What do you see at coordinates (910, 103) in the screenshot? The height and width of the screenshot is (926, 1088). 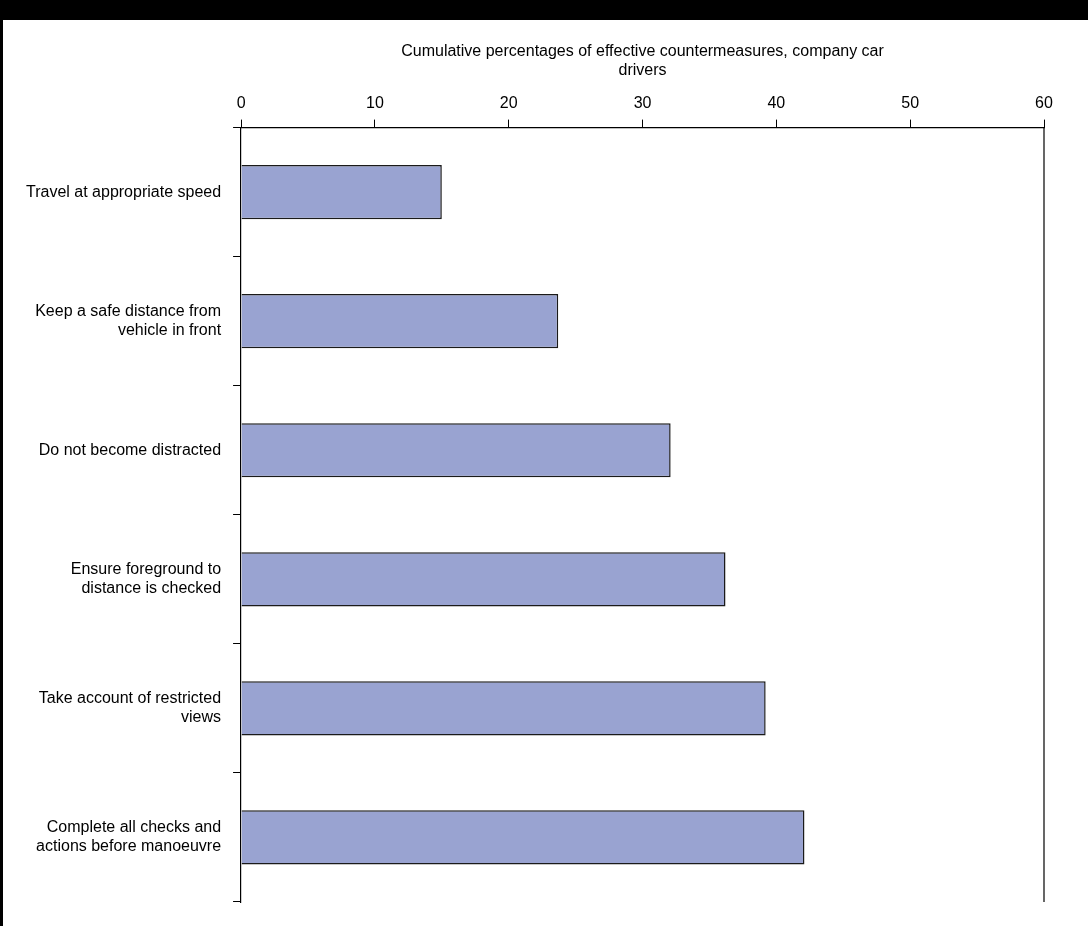 I see `x-tick-label: 50` at bounding box center [910, 103].